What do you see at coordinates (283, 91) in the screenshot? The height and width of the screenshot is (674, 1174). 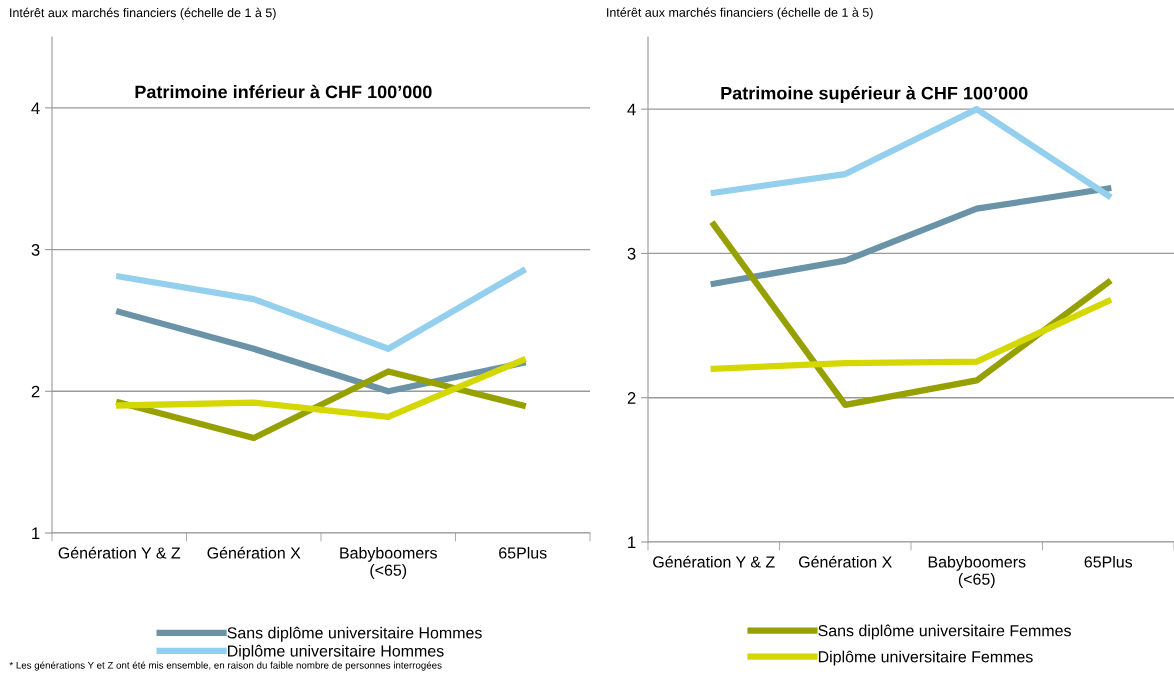 I see `text: Patrimoine inférieur à CHF 100’000` at bounding box center [283, 91].